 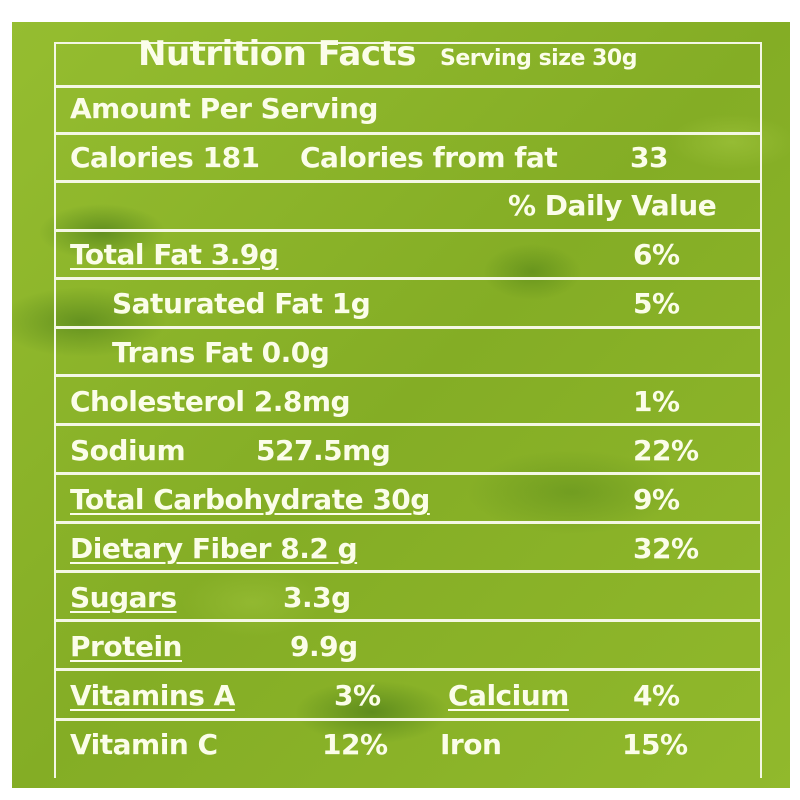 What do you see at coordinates (224, 108) in the screenshot?
I see `amount-per-serving: Amount Per Serving` at bounding box center [224, 108].